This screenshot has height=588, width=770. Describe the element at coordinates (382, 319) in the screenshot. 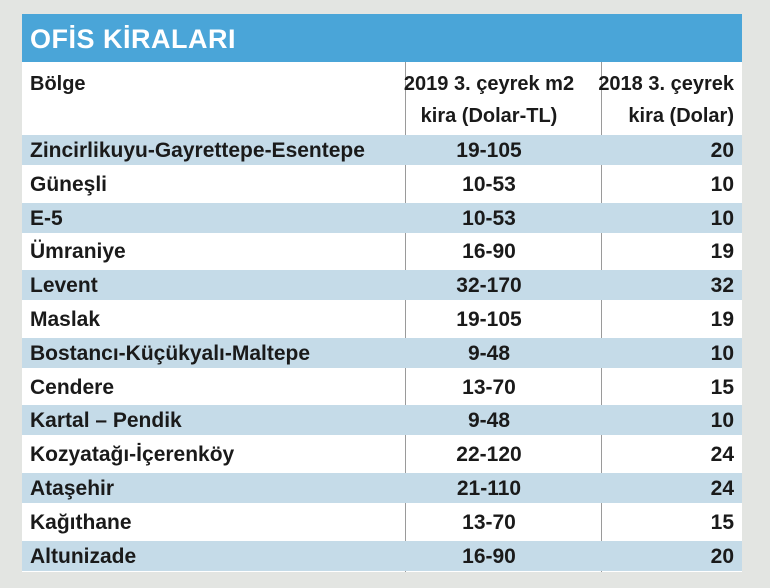

I see `table-row: Maslak 19-105 19` at that location.